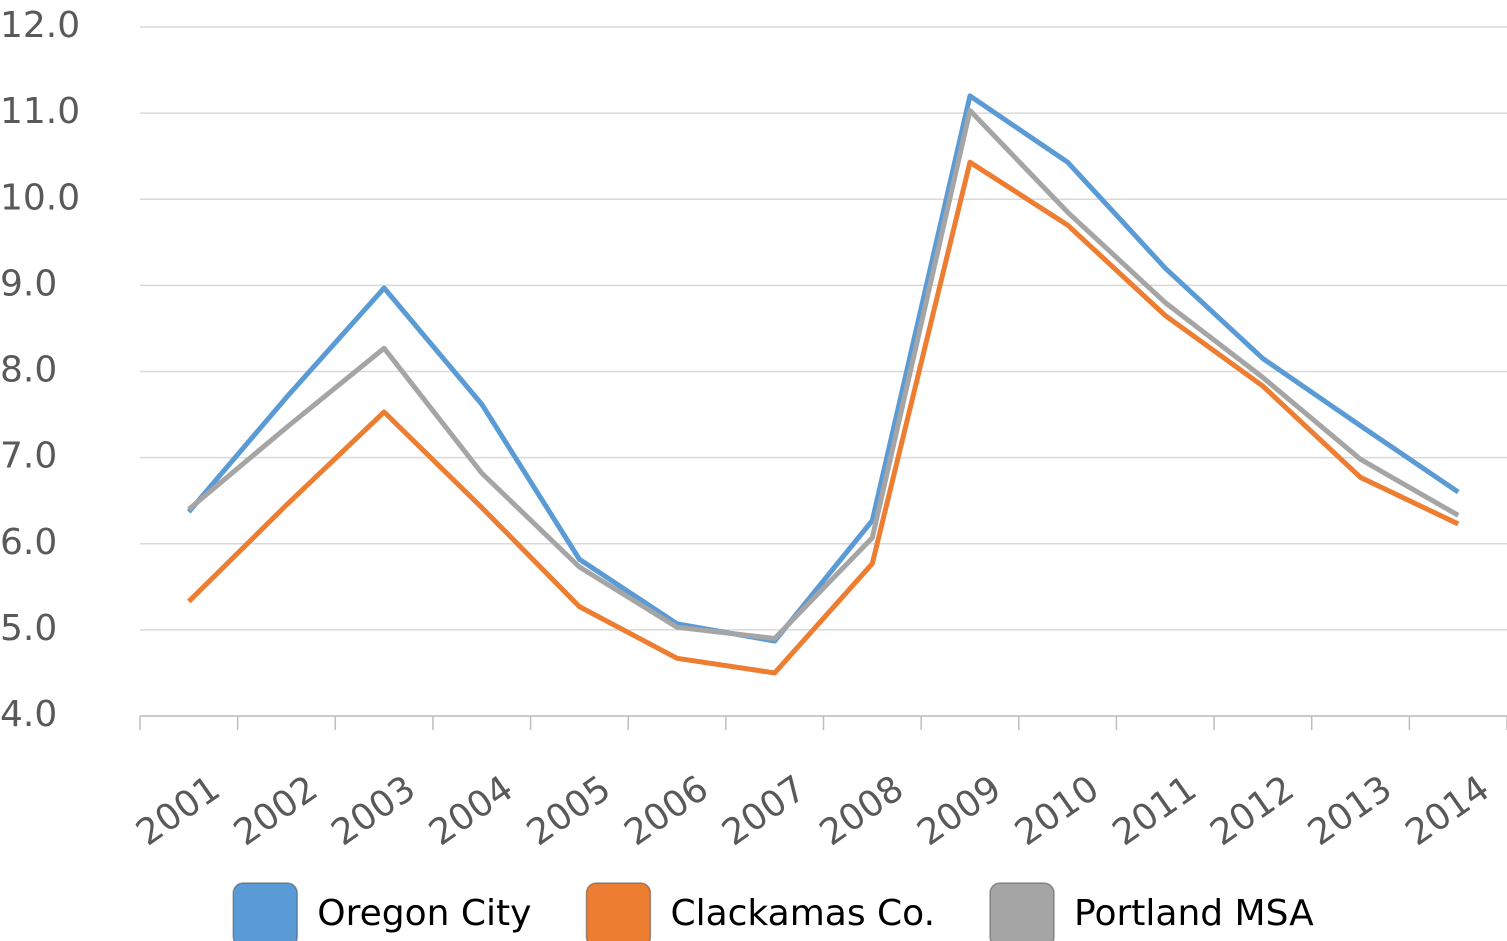 This screenshot has width=1507, height=941. Describe the element at coordinates (28, 456) in the screenshot. I see `y-tick-label: 7.0` at that location.